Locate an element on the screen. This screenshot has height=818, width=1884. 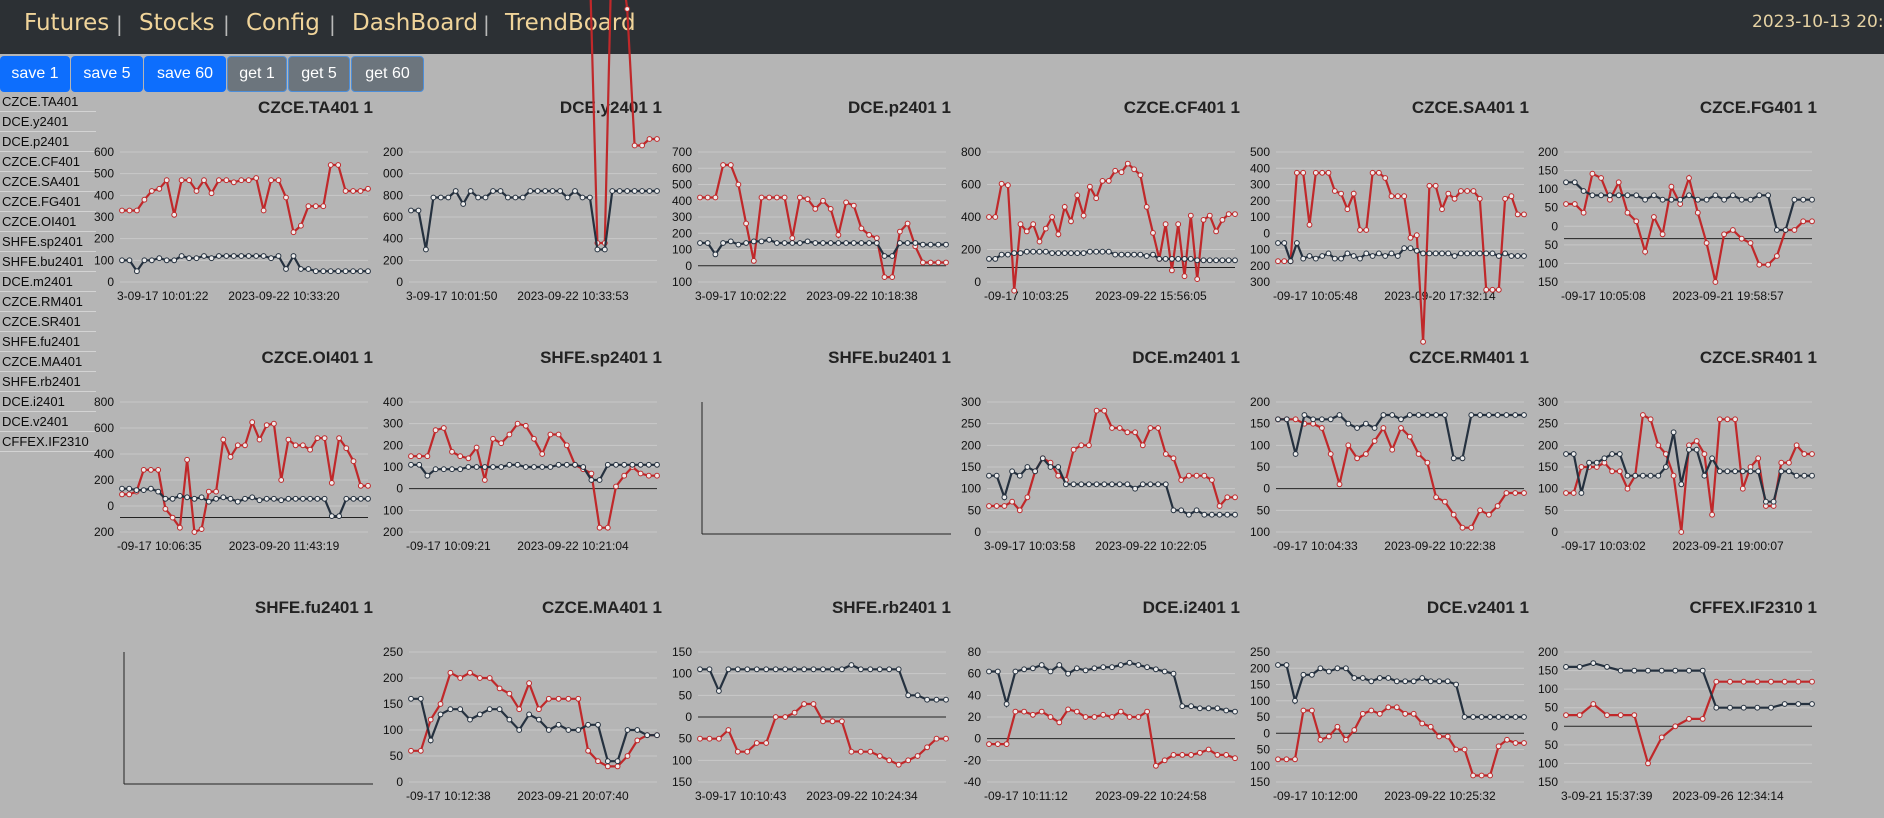
x-tick-label: 3-09-17 10:01:22 is located at coordinates (163, 296).